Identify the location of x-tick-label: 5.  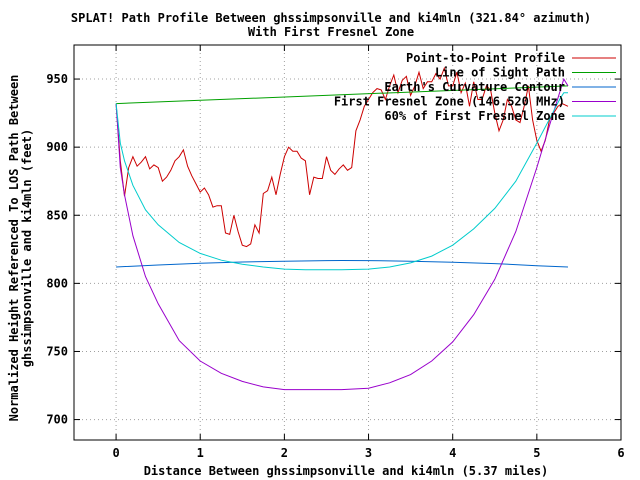
(536, 453).